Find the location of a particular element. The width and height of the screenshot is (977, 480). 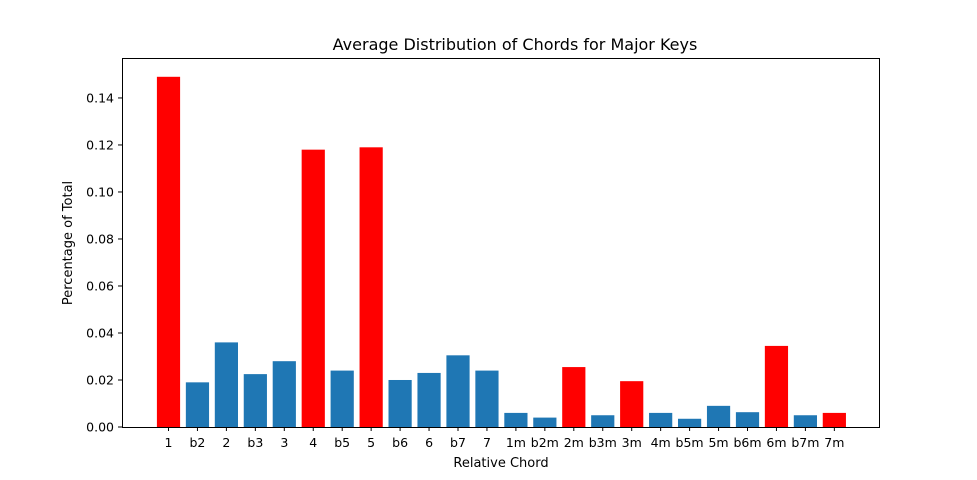

x-tick-label: b2 is located at coordinates (198, 442).